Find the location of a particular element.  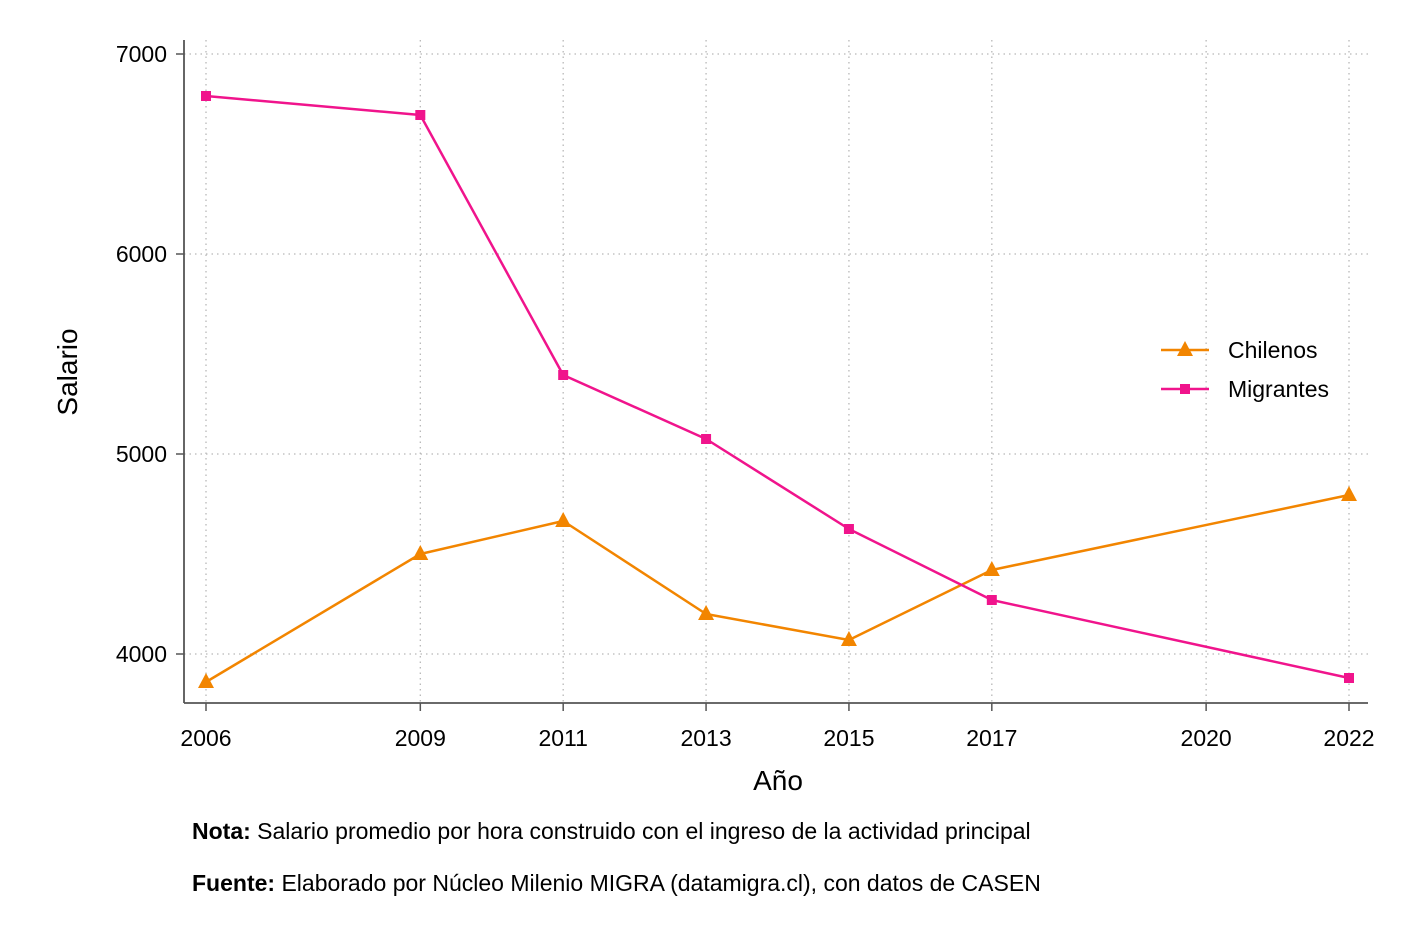

source-label: Fuente: is located at coordinates (234, 883).